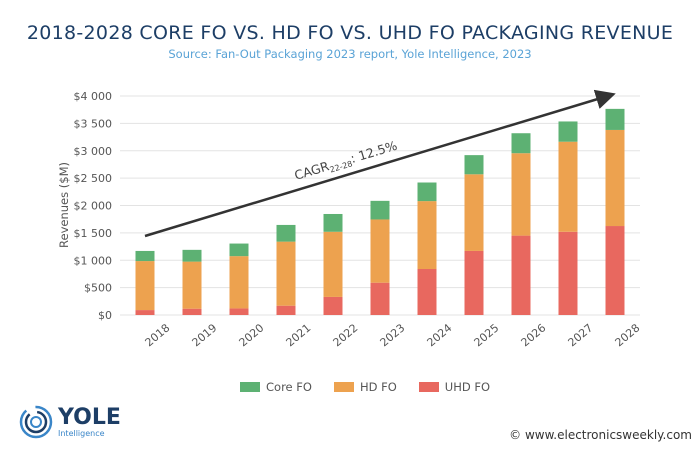  Describe the element at coordinates (521, 194) in the screenshot. I see `bar-hd-fo-2026` at that location.